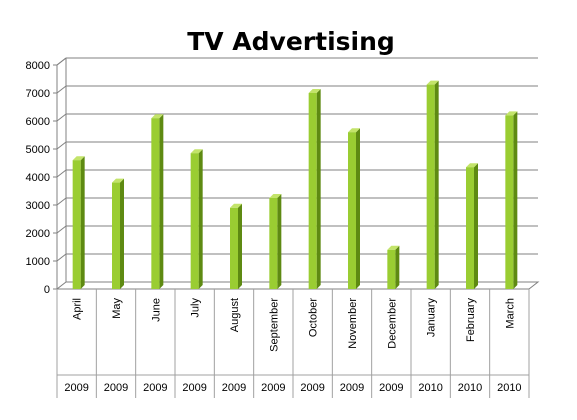 The image size is (577, 420). Describe the element at coordinates (353, 323) in the screenshot. I see `x-tick-label-month: November` at that location.